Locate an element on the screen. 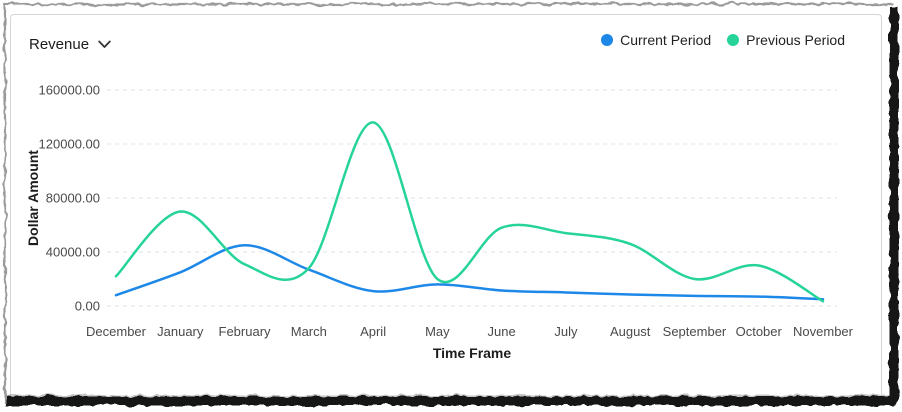  svg-text: 0.00 is located at coordinates (87, 306).